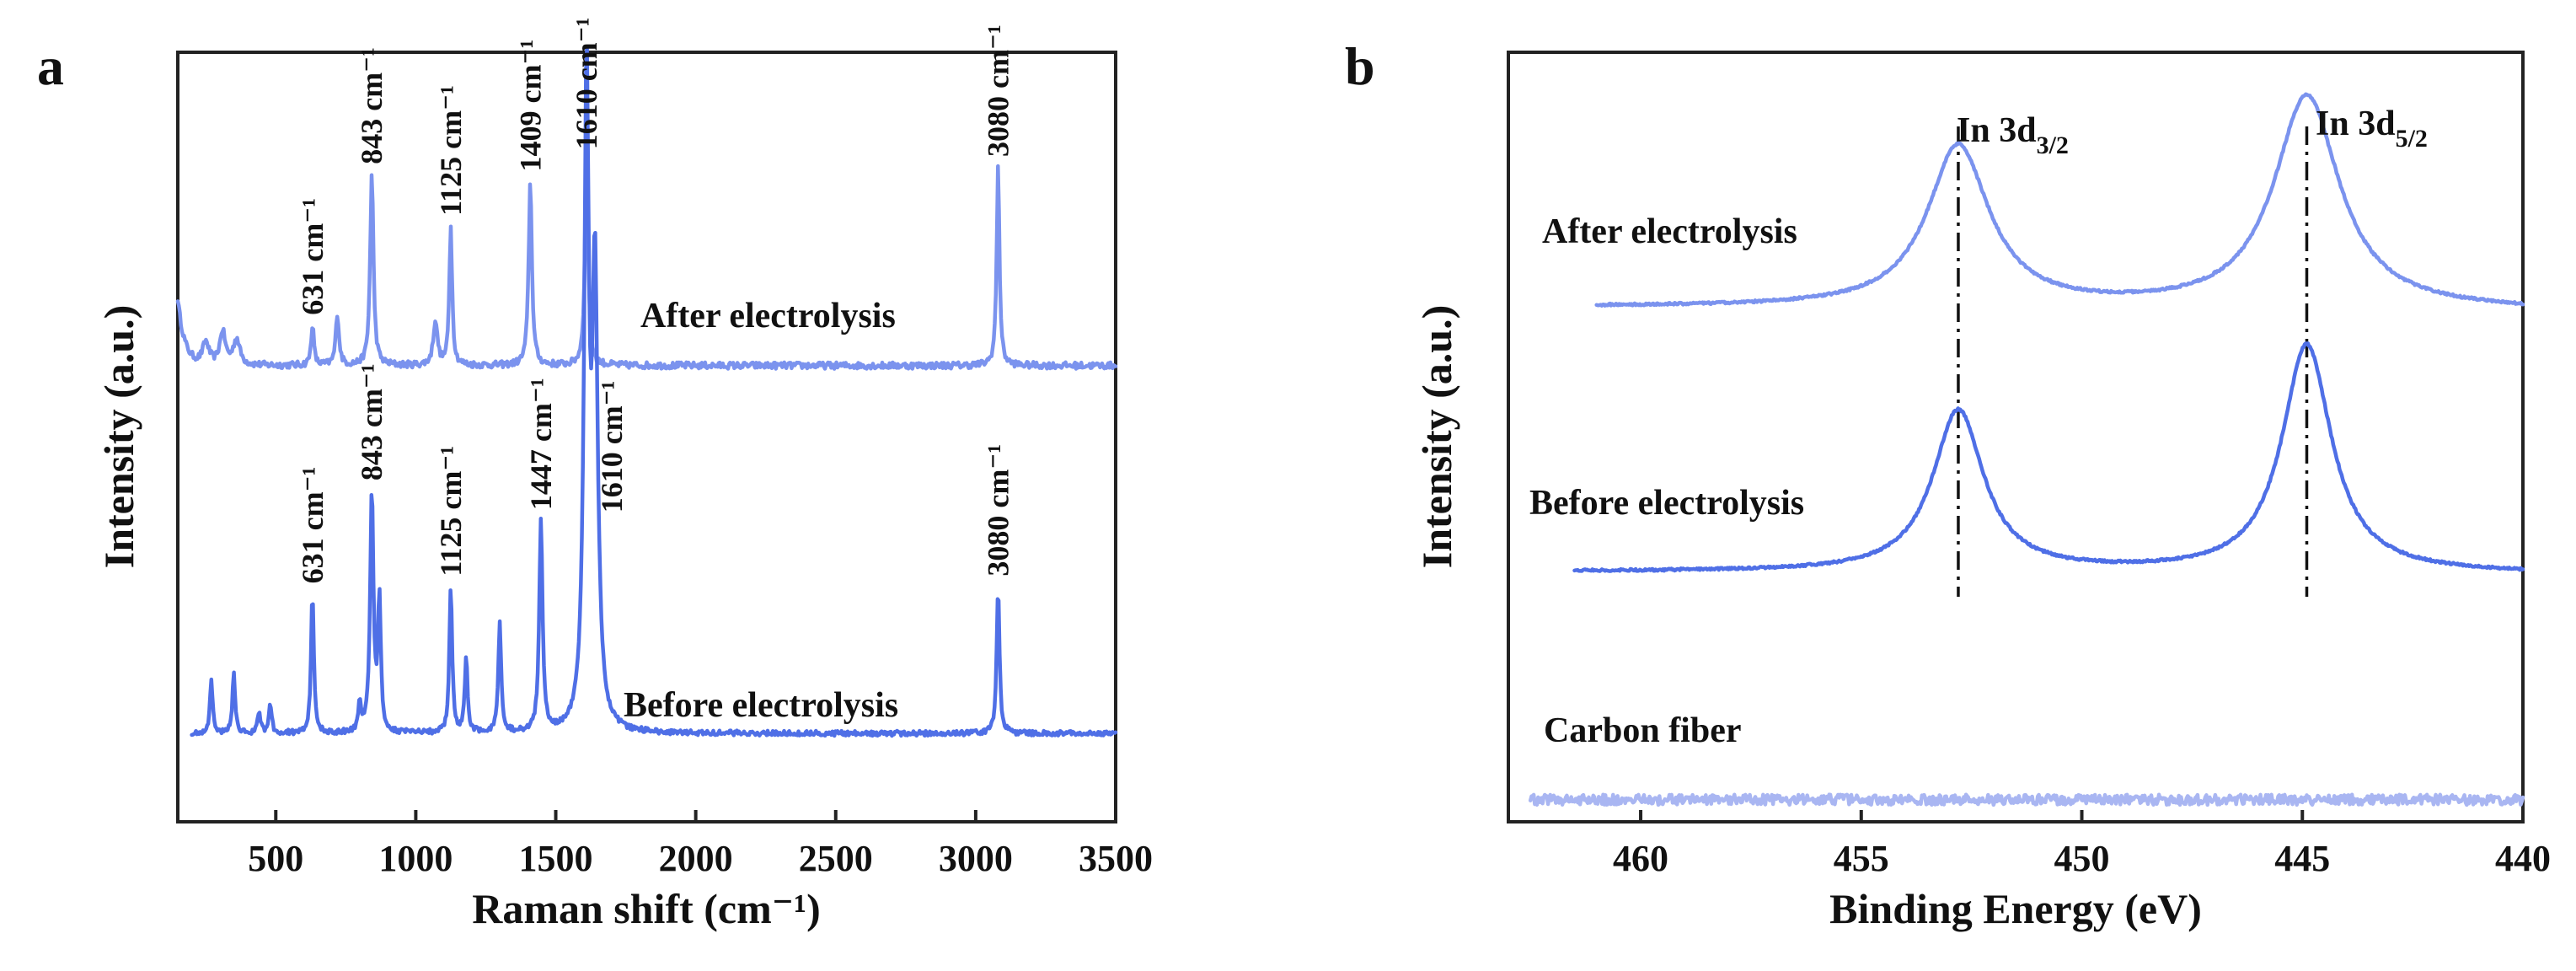  I want to click on panel-b-legend-after-electrolysis: After electrolysis, so click(1669, 231).